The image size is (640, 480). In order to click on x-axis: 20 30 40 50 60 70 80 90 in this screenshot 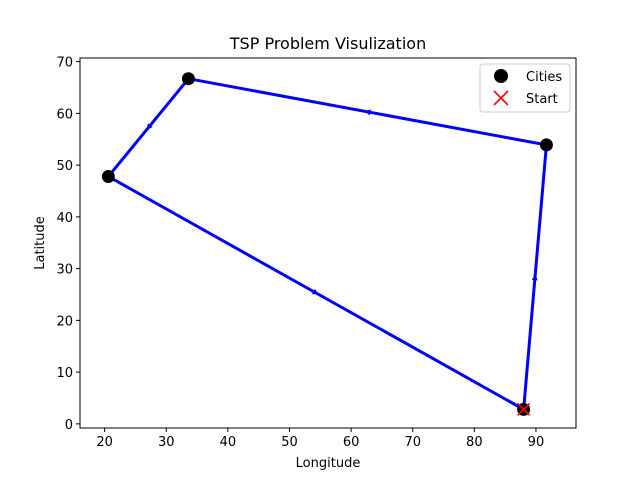, I will do `click(320, 439)`.